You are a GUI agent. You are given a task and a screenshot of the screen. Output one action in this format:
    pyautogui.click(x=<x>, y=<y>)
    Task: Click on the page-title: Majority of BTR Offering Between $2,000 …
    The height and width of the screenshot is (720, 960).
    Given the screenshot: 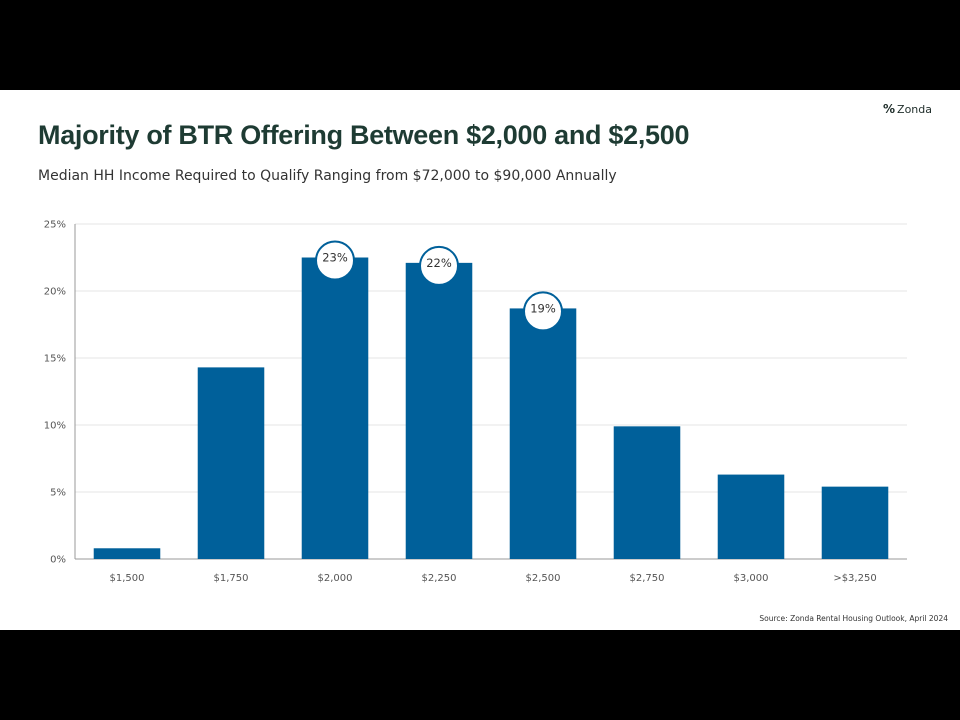 What is the action you would take?
    pyautogui.click(x=364, y=135)
    